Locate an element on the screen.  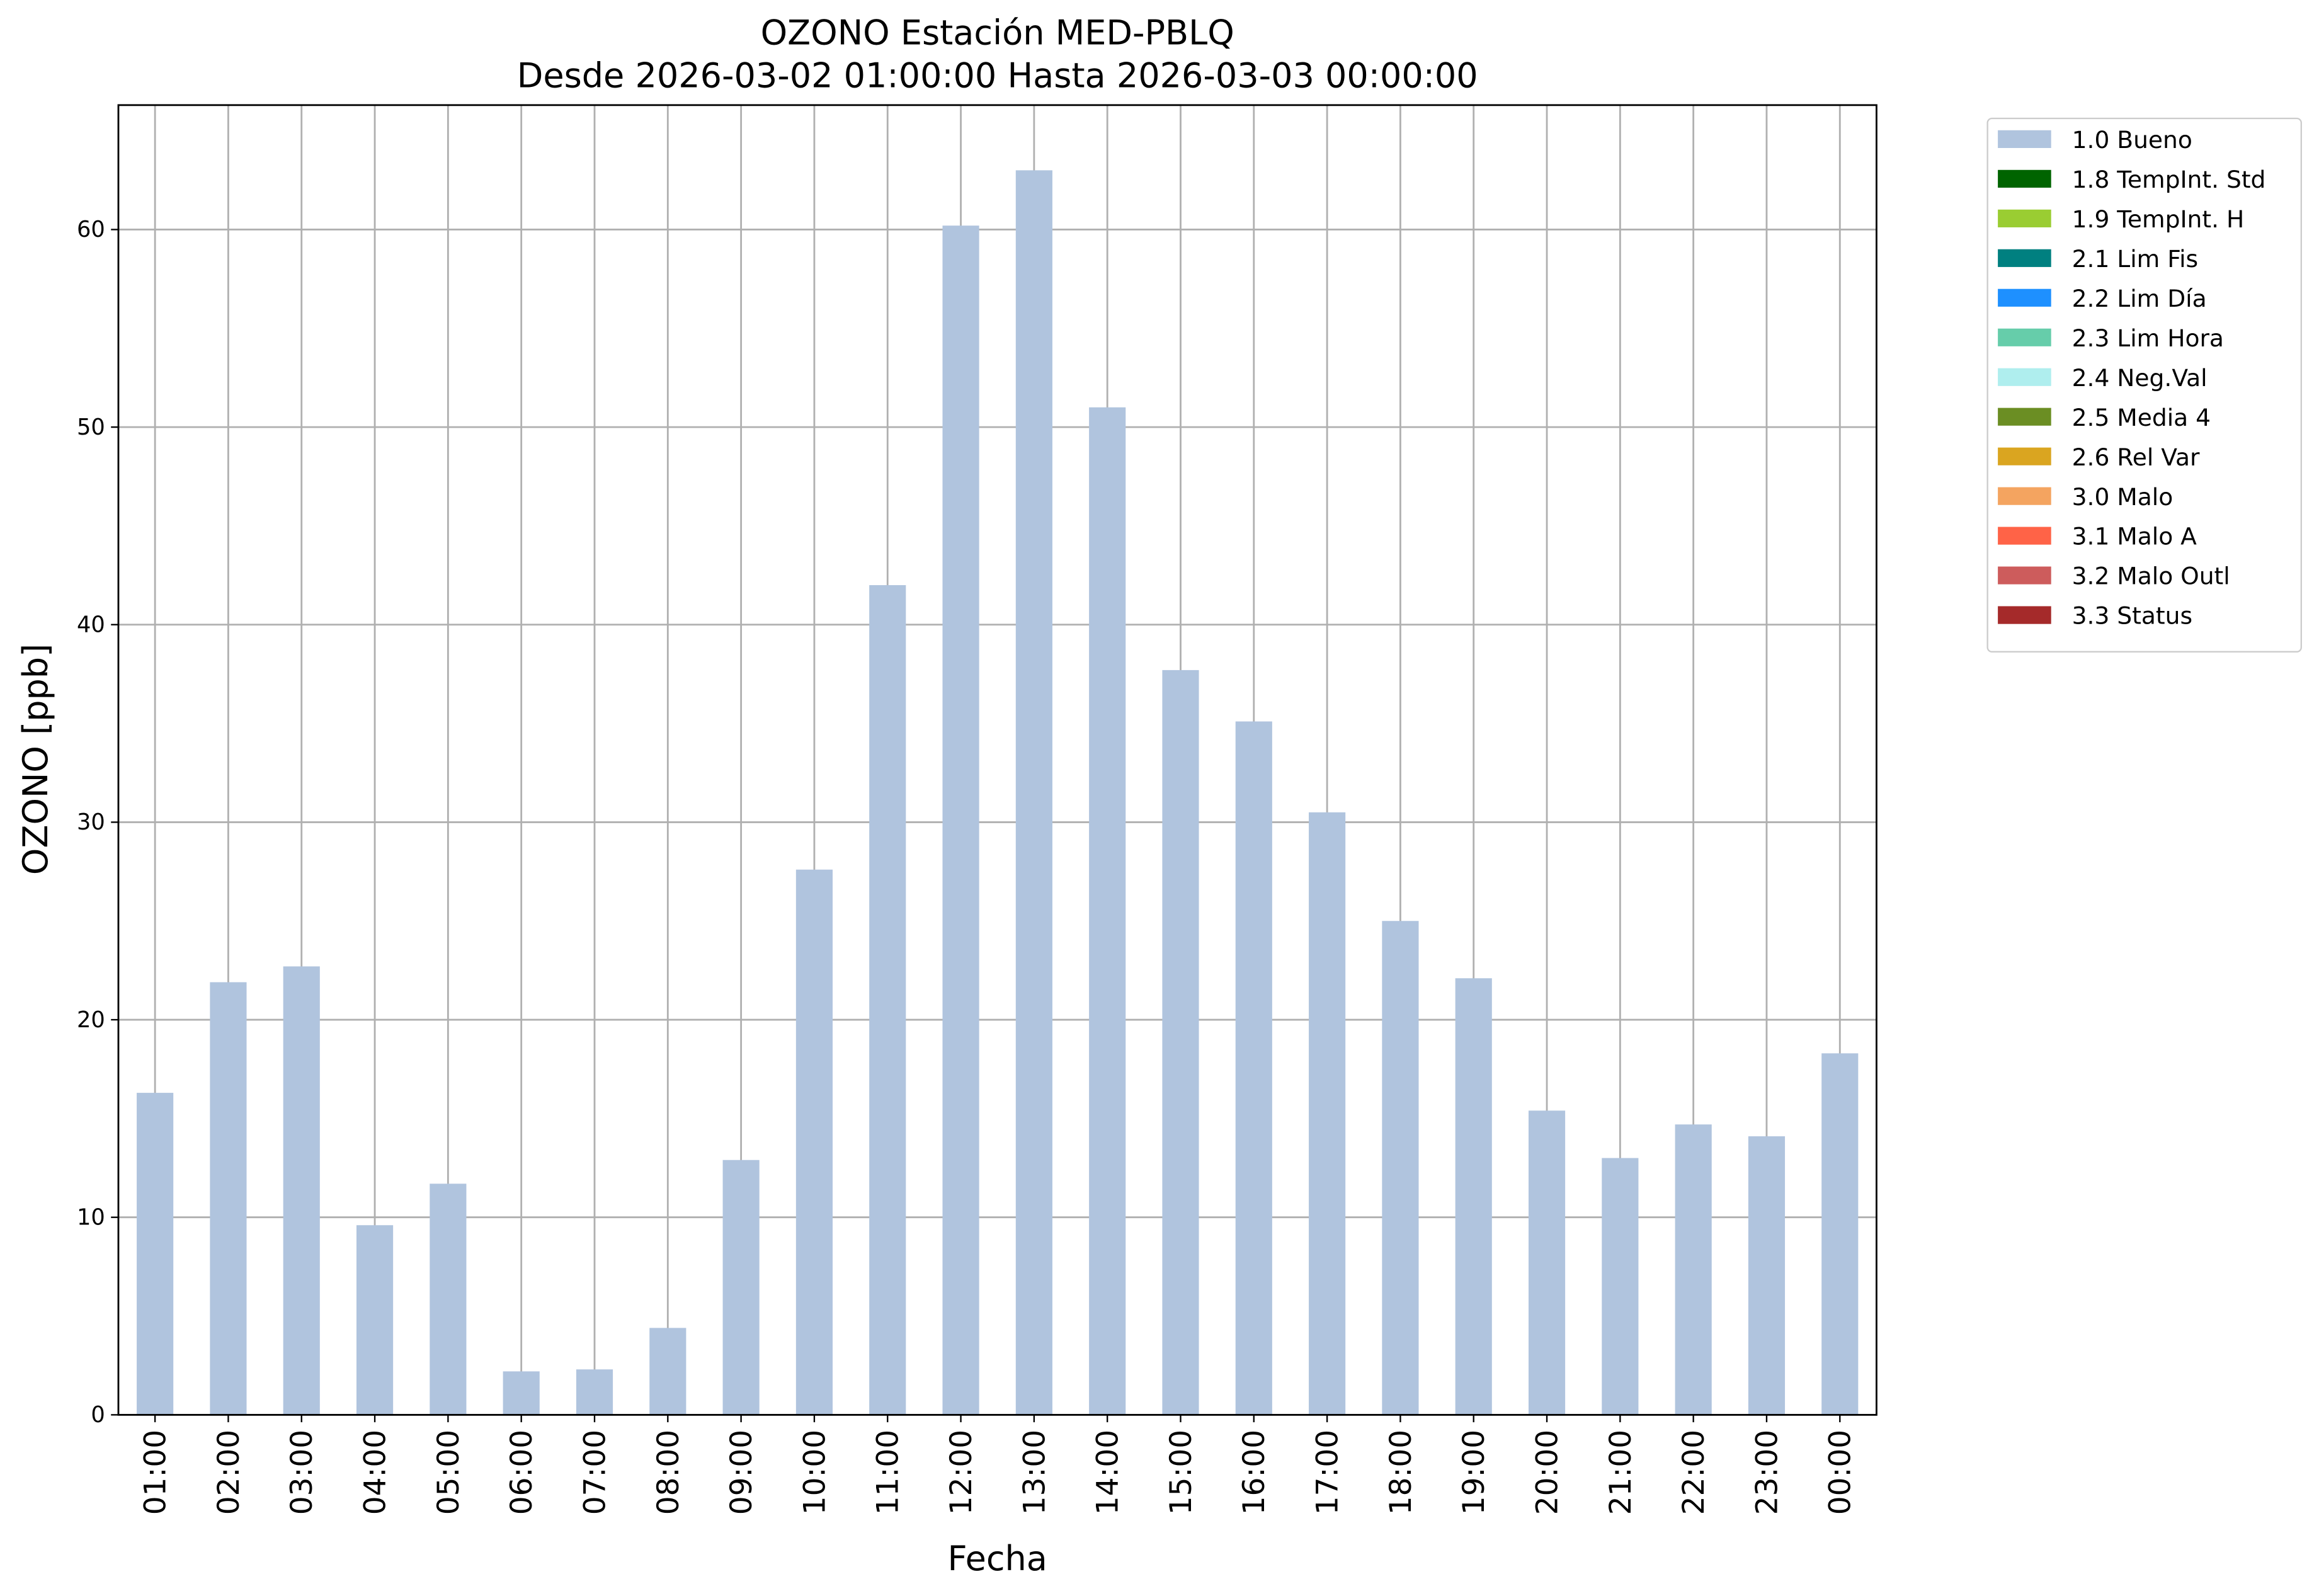
legend-label: 2.1 Lim Fis is located at coordinates (2135, 259).